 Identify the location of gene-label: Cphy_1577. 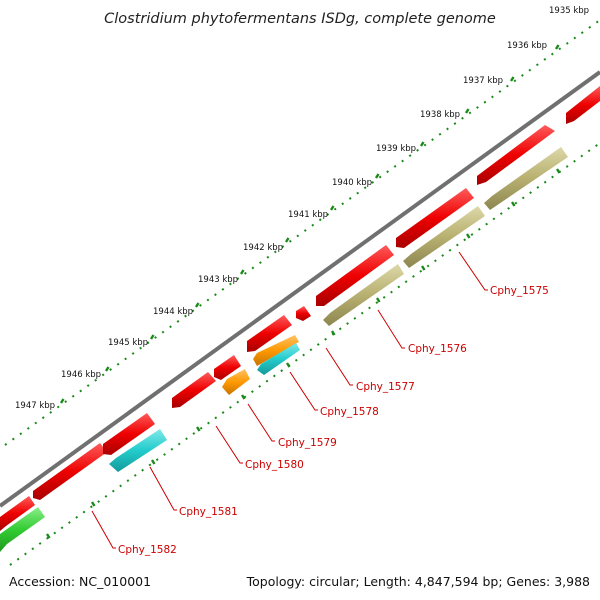
(385, 387).